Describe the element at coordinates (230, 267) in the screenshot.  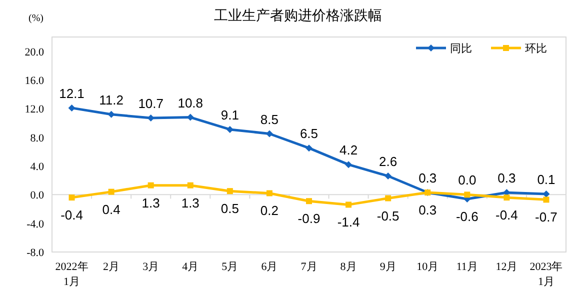
I see `x-tick-label: 5月` at that location.